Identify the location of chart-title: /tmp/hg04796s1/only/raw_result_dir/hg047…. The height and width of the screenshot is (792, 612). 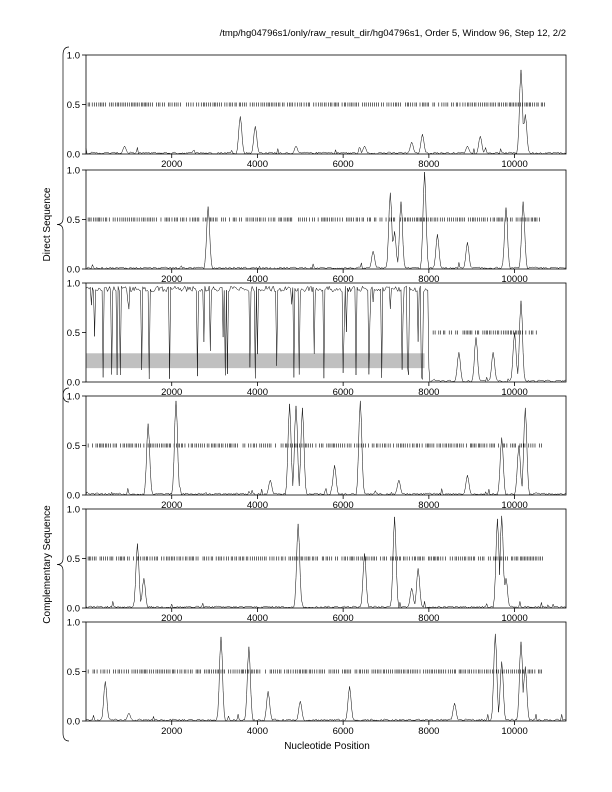
(393, 33).